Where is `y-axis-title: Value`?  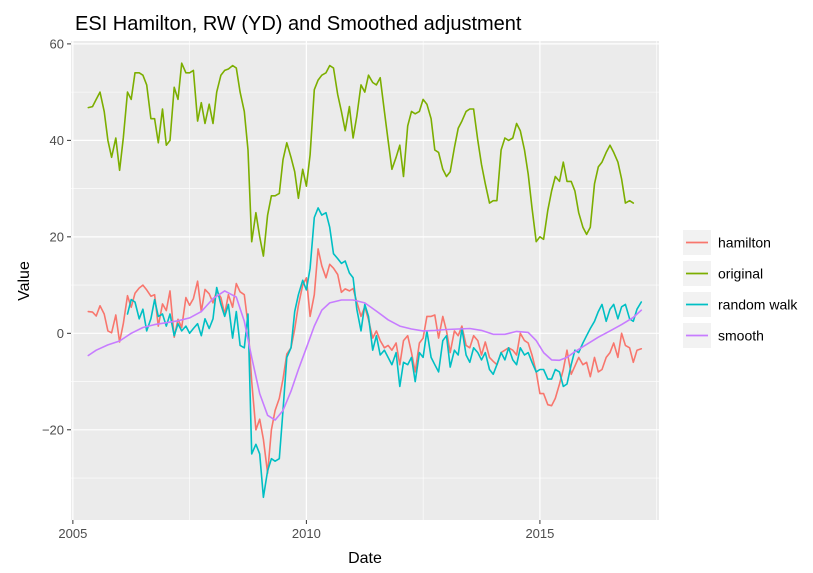
y-axis-title: Value is located at coordinates (24, 281).